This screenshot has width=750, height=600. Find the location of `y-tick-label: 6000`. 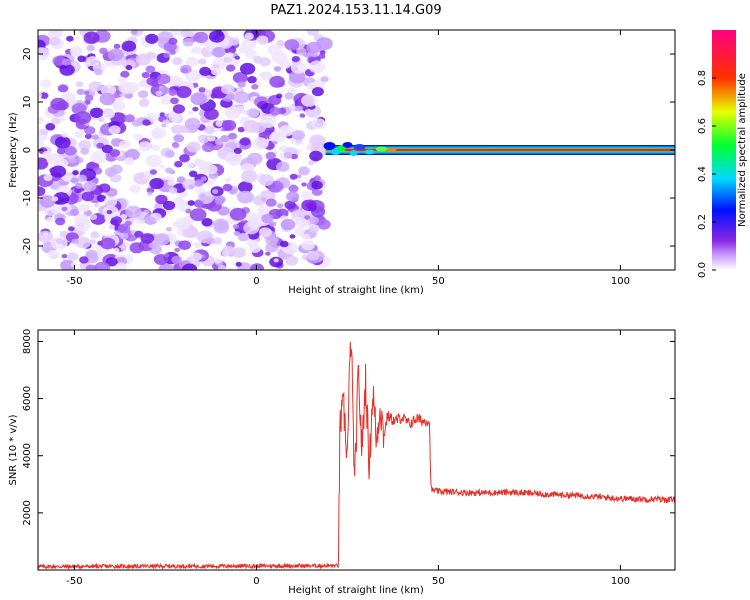

y-tick-label: 6000 is located at coordinates (27, 398).